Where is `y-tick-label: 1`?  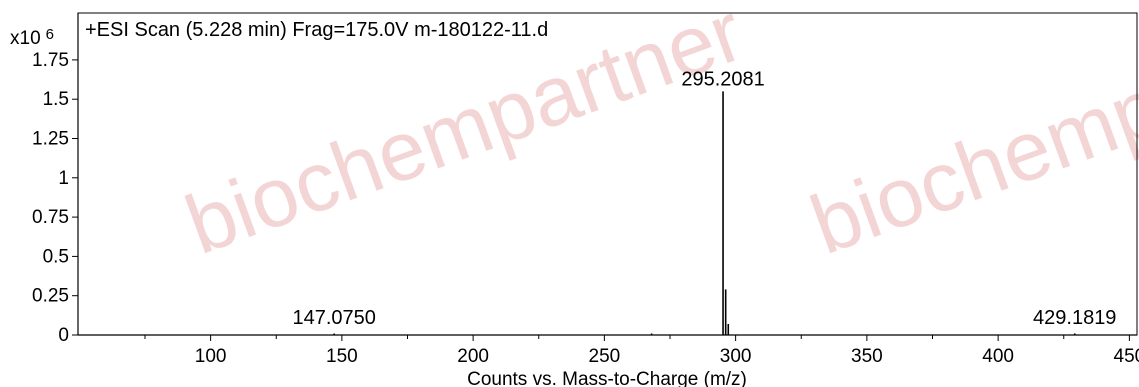 y-tick-label: 1 is located at coordinates (63, 178).